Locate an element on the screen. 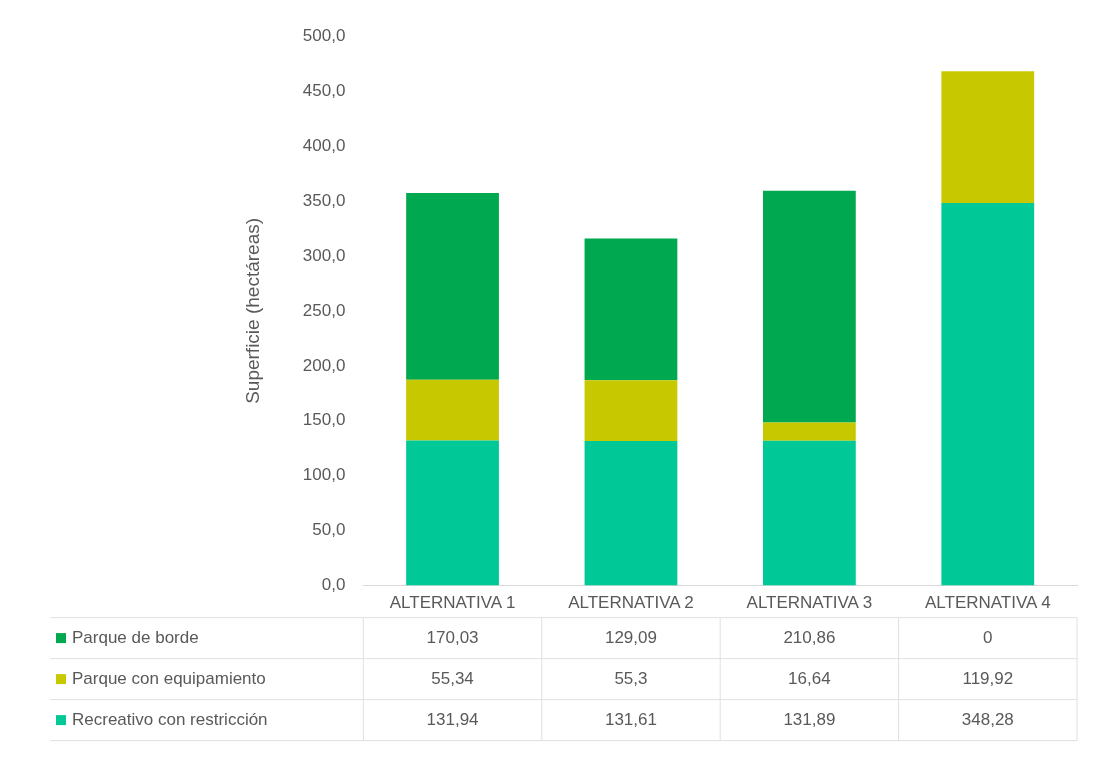 The width and height of the screenshot is (1093, 760). data-label: 131,89 is located at coordinates (809, 719).